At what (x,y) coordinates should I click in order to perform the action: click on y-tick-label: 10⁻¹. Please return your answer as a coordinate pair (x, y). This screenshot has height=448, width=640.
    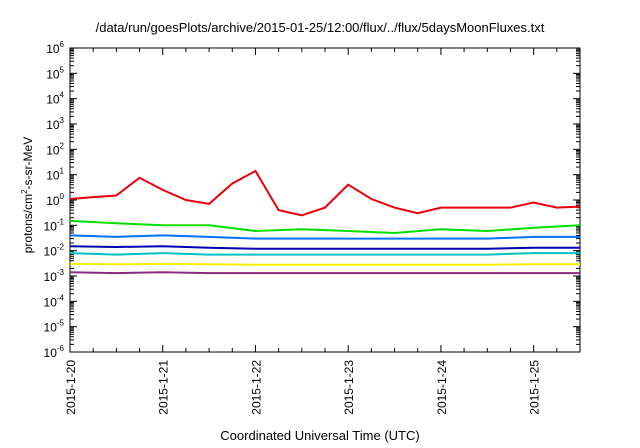
    Looking at the image, I should click on (54, 225).